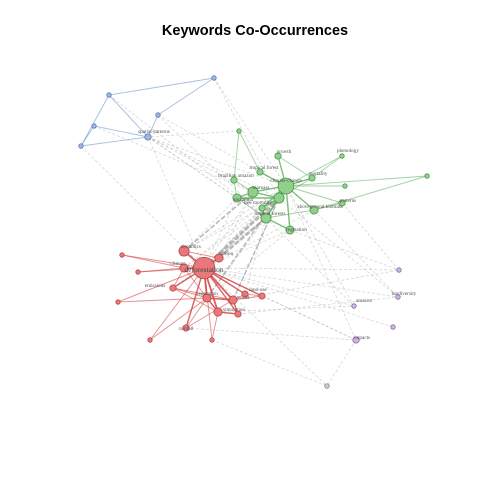 The width and height of the screenshot is (480, 480). I want to click on edge-deforestation-r6, so click(208, 304).